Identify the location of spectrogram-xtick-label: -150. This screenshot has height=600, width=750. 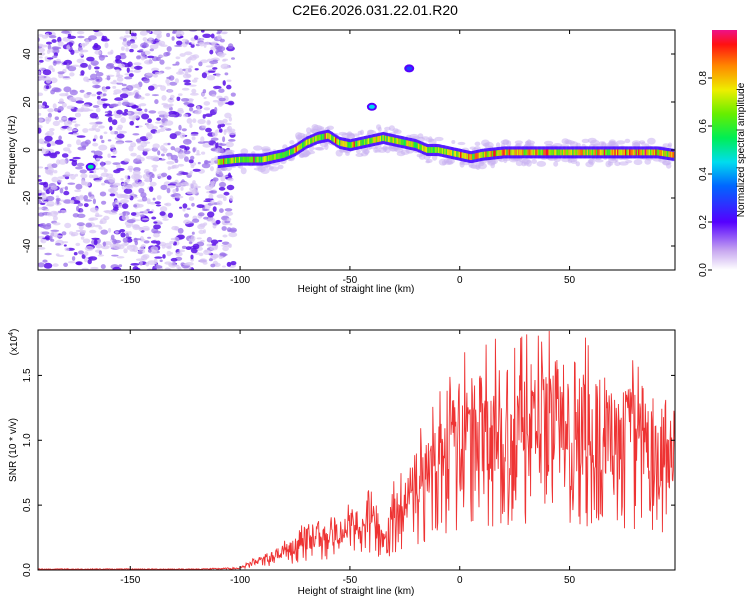
(130, 280).